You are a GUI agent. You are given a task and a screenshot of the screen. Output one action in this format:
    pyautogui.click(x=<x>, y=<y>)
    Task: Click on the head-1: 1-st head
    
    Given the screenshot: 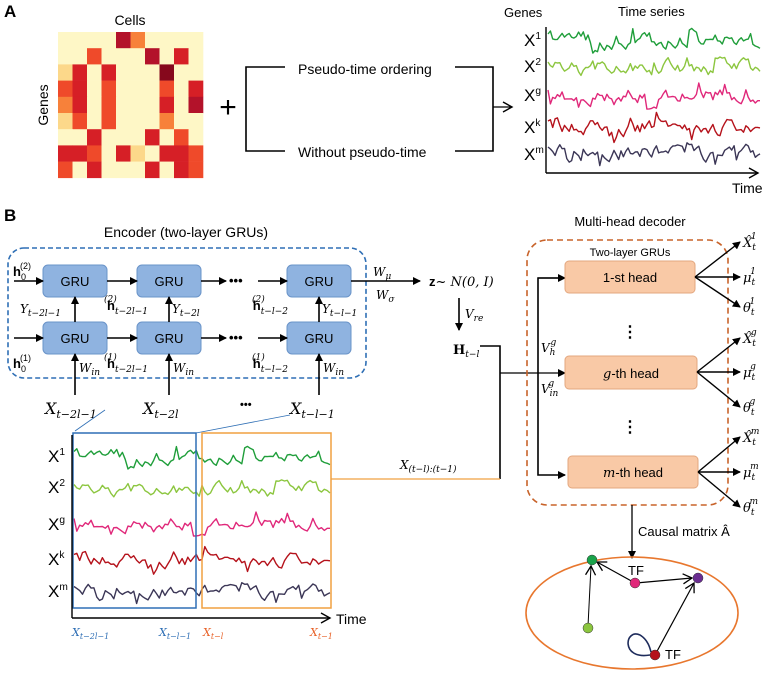 What is the action you would take?
    pyautogui.click(x=630, y=277)
    